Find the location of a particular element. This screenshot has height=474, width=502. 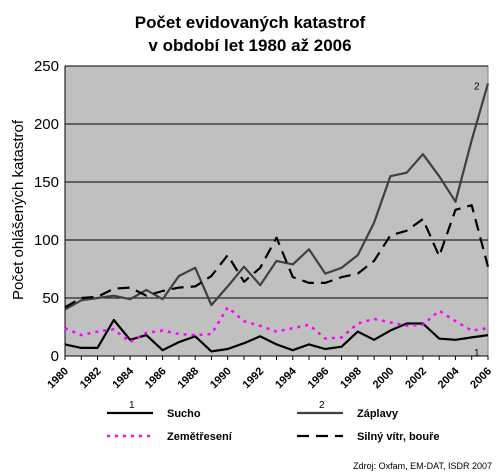

x-tick-label: 1990 is located at coordinates (221, 378).